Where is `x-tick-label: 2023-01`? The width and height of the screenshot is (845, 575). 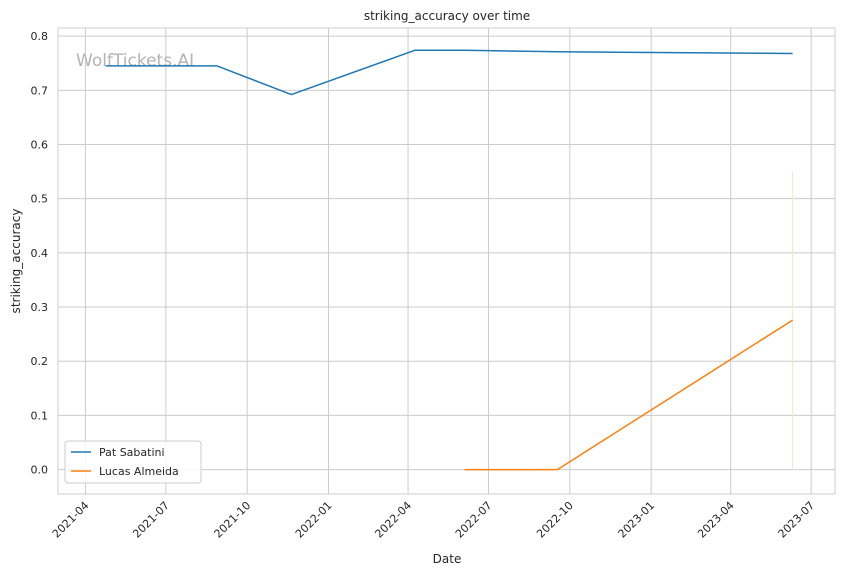
x-tick-label: 2023-01 is located at coordinates (637, 520).